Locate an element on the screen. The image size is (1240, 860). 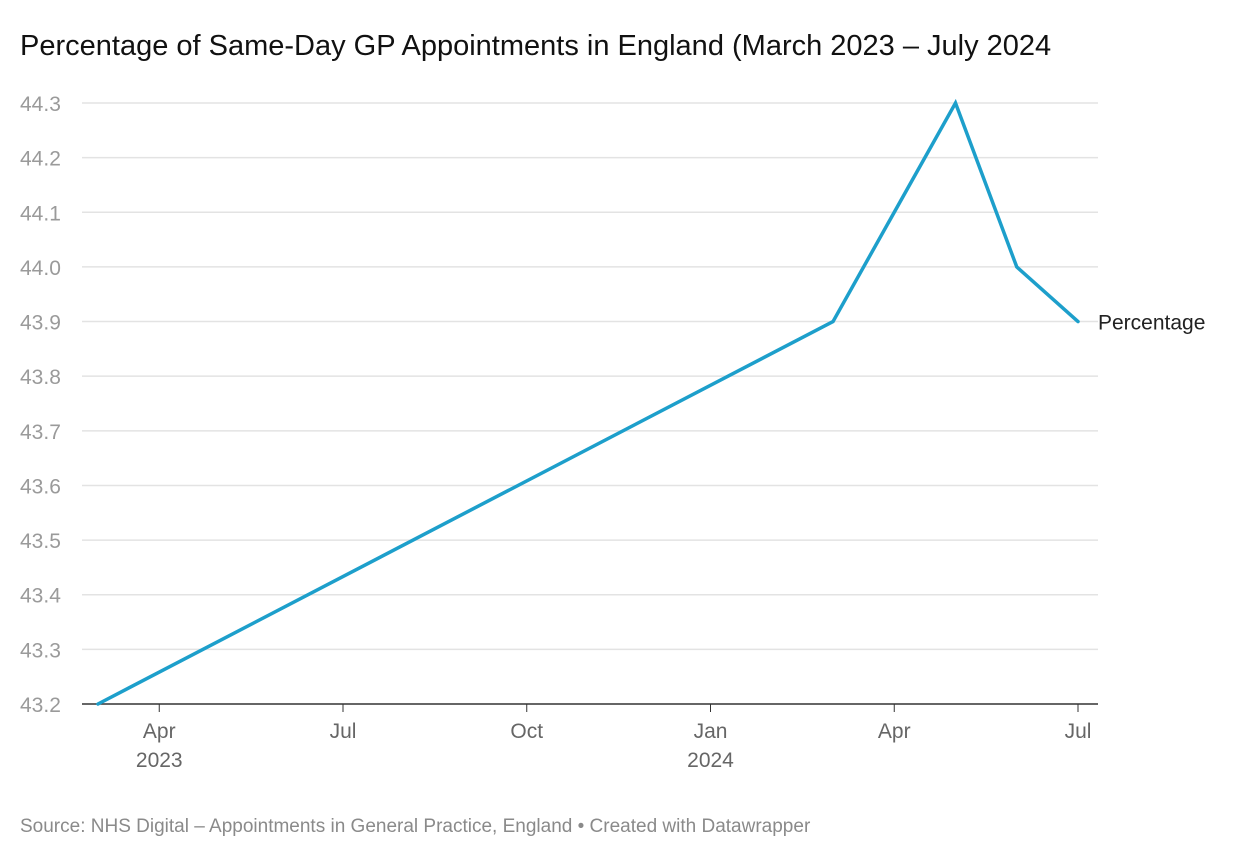
y-tick-label: 43.5 is located at coordinates (40, 541).